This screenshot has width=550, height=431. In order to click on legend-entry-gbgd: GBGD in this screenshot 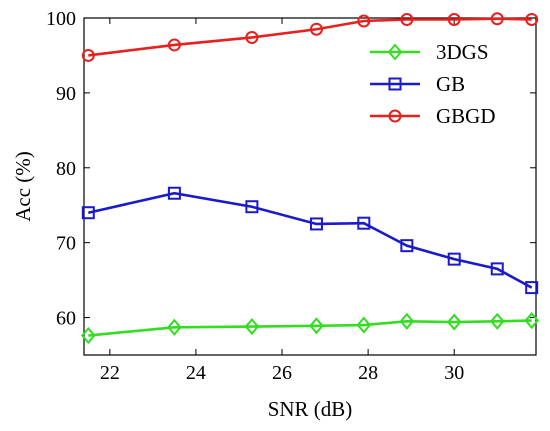, I will do `click(433, 116)`.